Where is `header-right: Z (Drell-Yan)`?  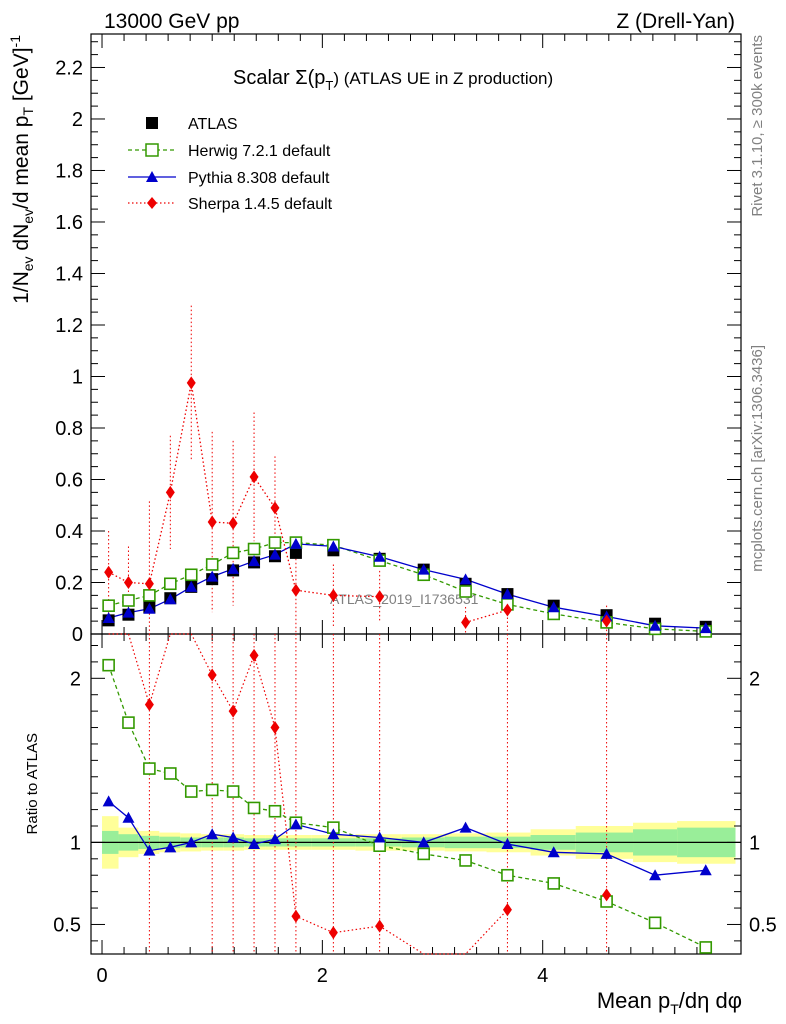
header-right: Z (Drell-Yan) is located at coordinates (675, 21).